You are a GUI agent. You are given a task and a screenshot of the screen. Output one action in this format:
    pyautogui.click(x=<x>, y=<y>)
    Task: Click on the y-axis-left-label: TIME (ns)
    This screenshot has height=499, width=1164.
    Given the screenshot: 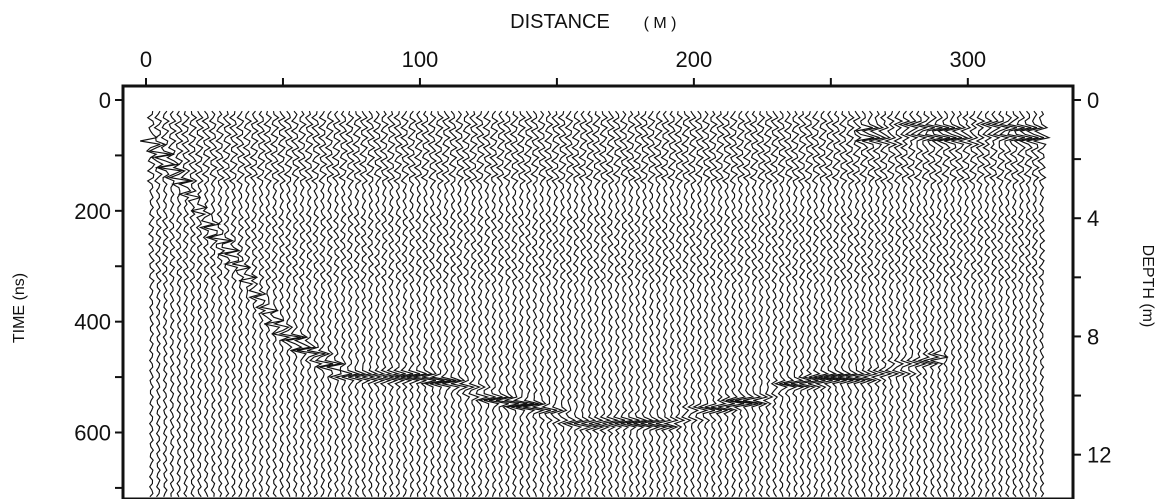 What is the action you would take?
    pyautogui.click(x=19, y=308)
    